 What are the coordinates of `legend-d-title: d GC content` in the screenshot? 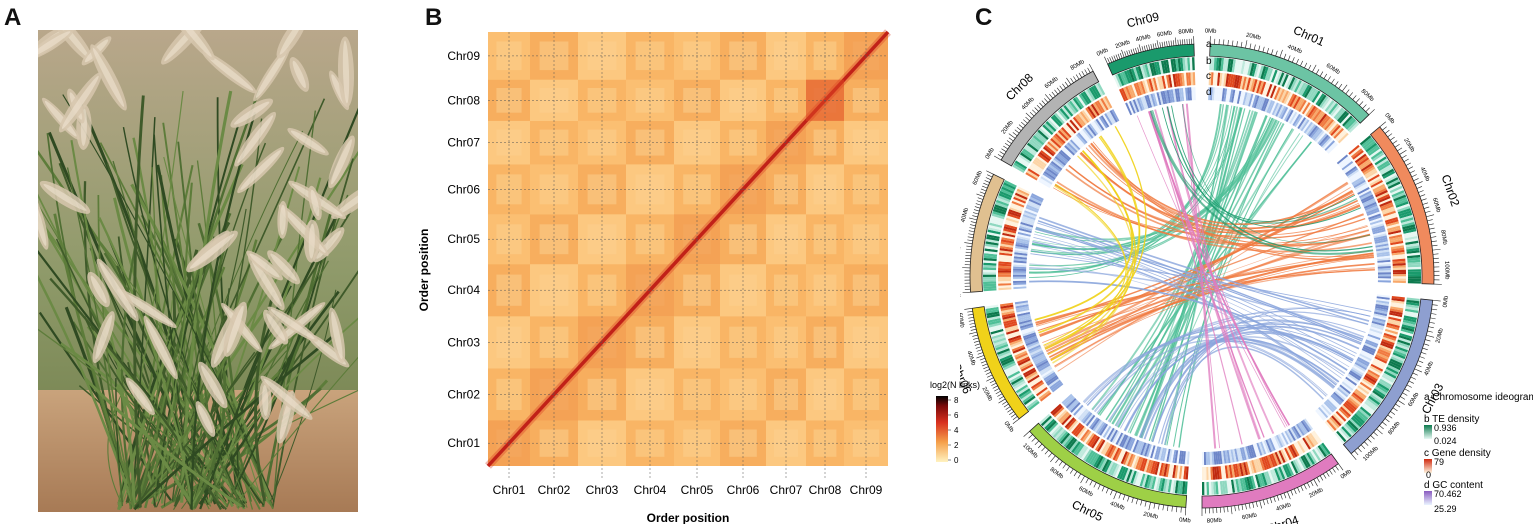 It's located at (1453, 485).